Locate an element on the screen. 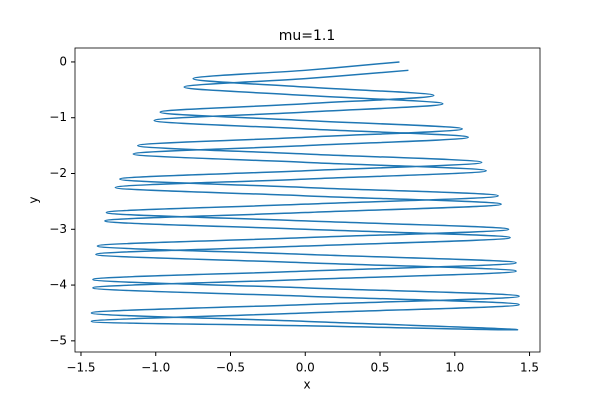  y-tick-label: −1 is located at coordinates (58, 117).